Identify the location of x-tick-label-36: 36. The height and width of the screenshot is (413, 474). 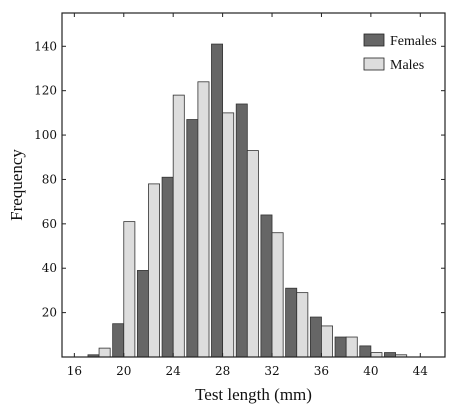
(321, 371).